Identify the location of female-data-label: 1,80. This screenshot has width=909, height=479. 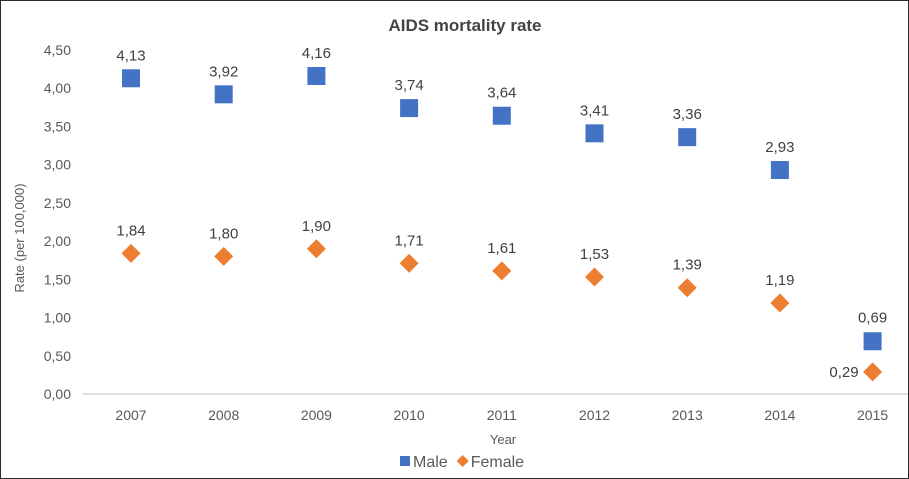
(223, 233).